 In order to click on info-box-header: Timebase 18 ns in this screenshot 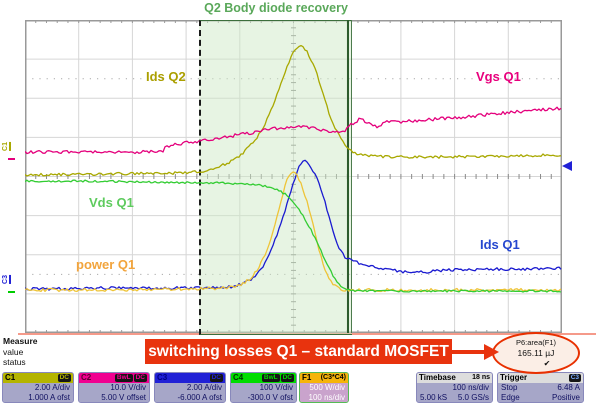, I will do `click(454, 378)`.